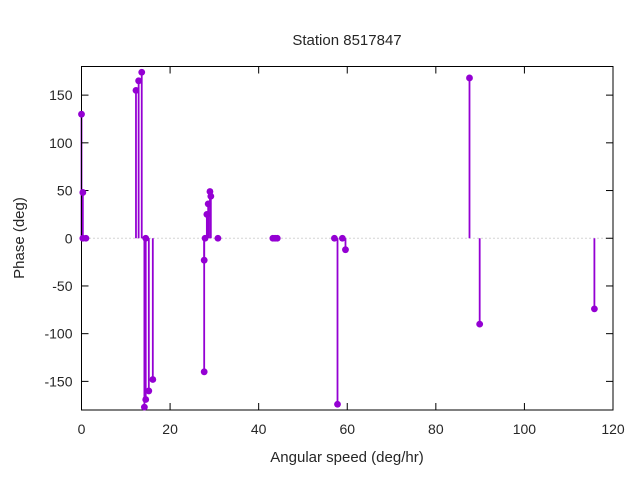 This screenshot has height=485, width=640. I want to click on y-tick-label: 100, so click(61, 143).